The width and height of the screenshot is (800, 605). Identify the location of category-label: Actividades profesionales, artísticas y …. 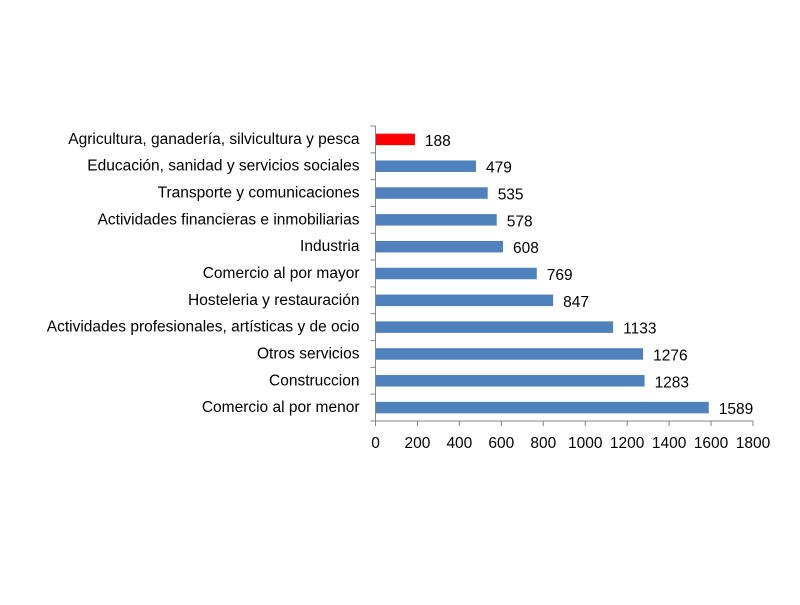
(203, 327).